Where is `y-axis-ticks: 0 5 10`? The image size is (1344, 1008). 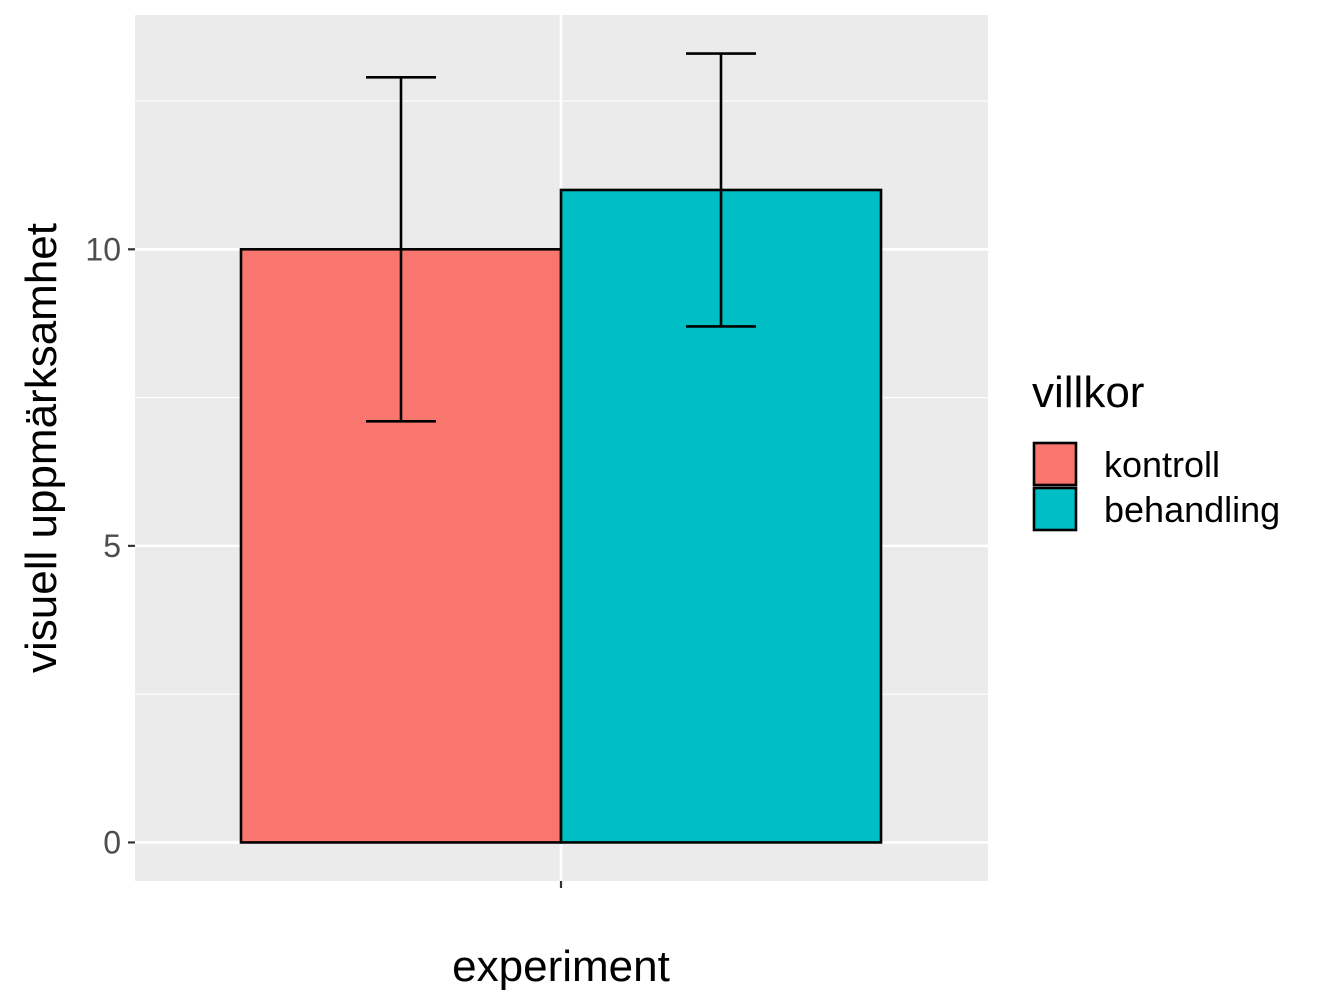
y-axis-ticks: 0 5 10 is located at coordinates (110, 545).